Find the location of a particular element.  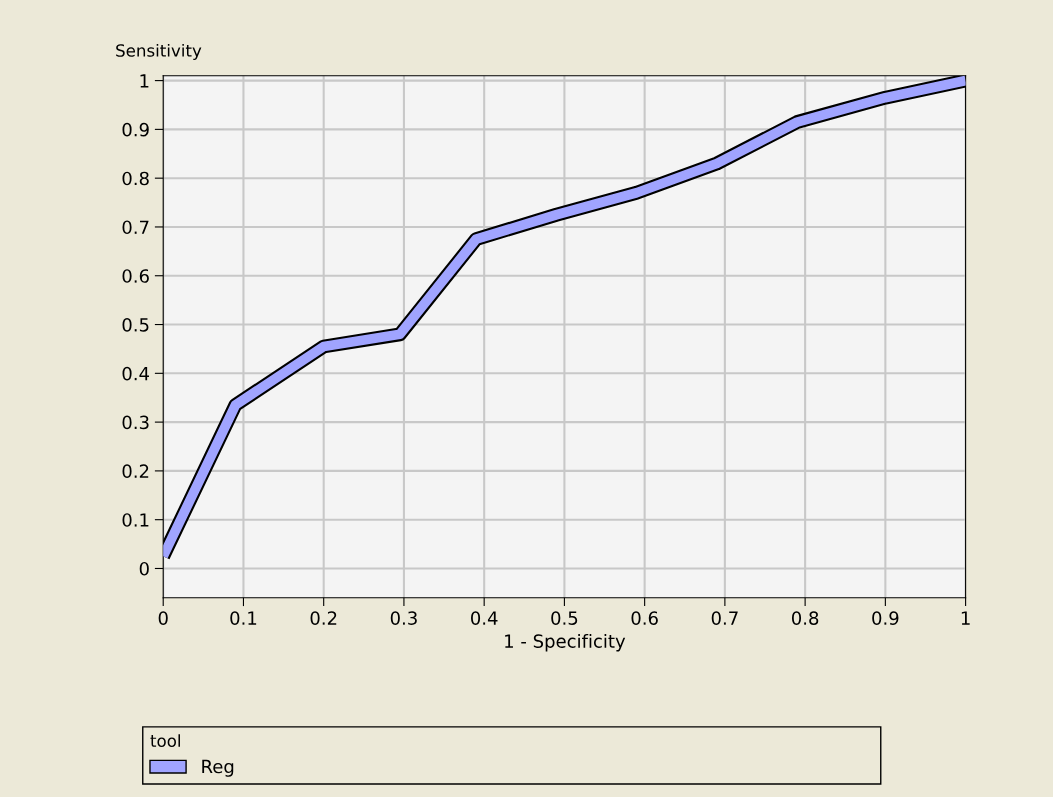

x-tick-label: 0.6 is located at coordinates (644, 618).